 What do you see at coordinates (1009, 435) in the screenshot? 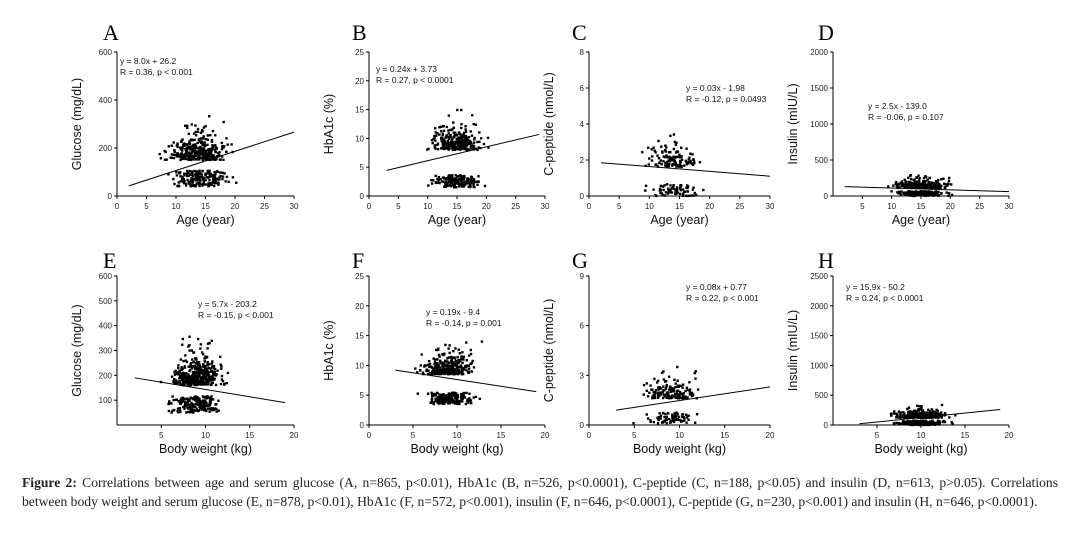
I see `x-tick-label: 20` at bounding box center [1009, 435].